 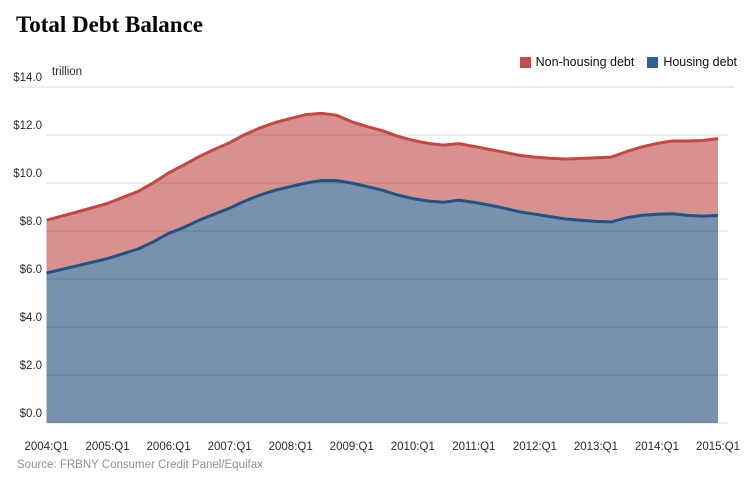 I want to click on legend-item-nonhousing: Non-housing debt, so click(x=577, y=62).